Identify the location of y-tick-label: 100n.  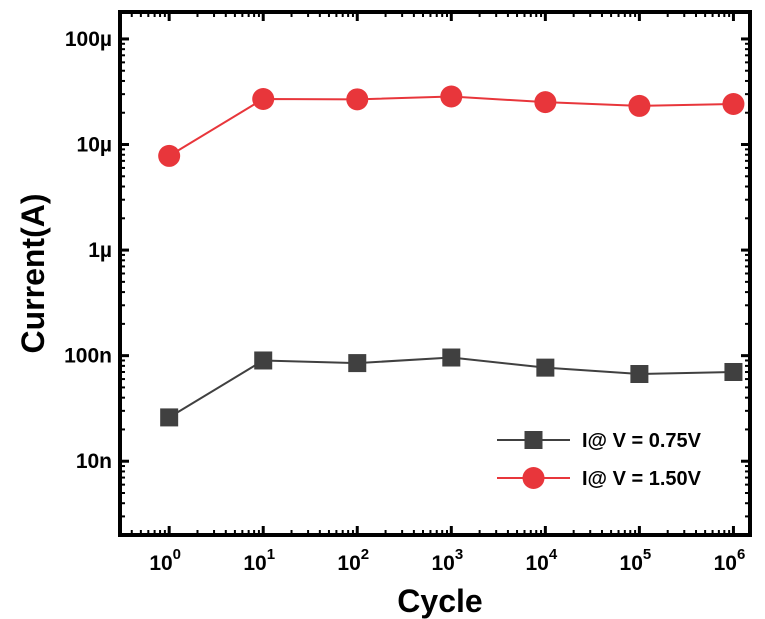
(88, 356).